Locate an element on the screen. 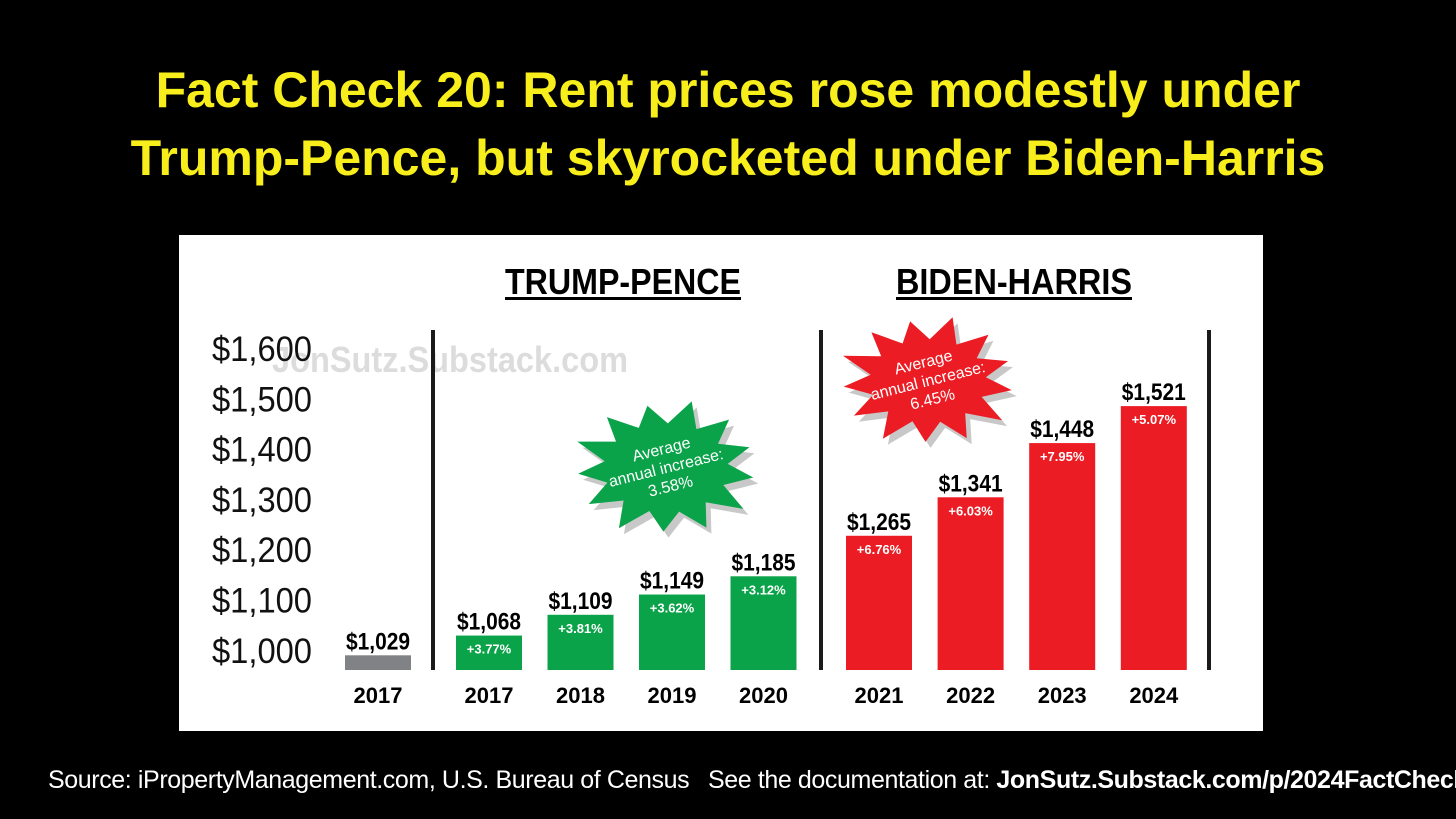 The image size is (1456, 819). watermark: JonSutz.Substack.com is located at coordinates (450, 359).